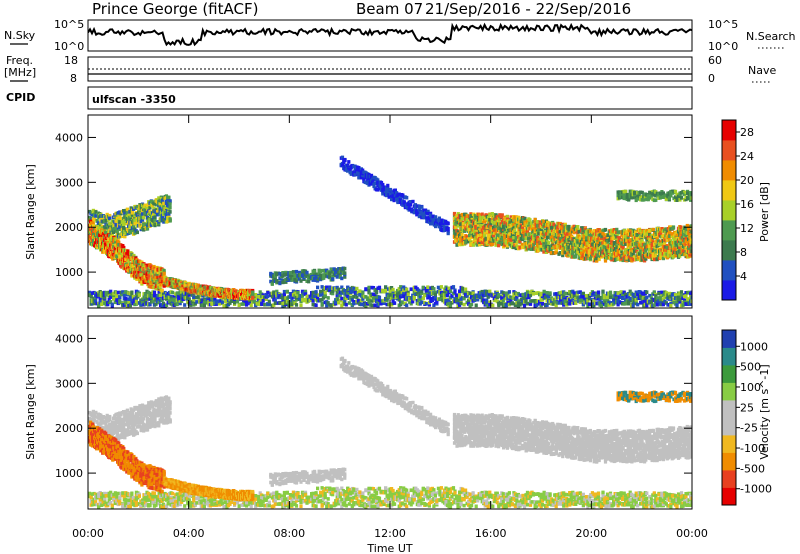  Describe the element at coordinates (711, 78) in the screenshot. I see `nave-tick-bottom: 0` at that location.